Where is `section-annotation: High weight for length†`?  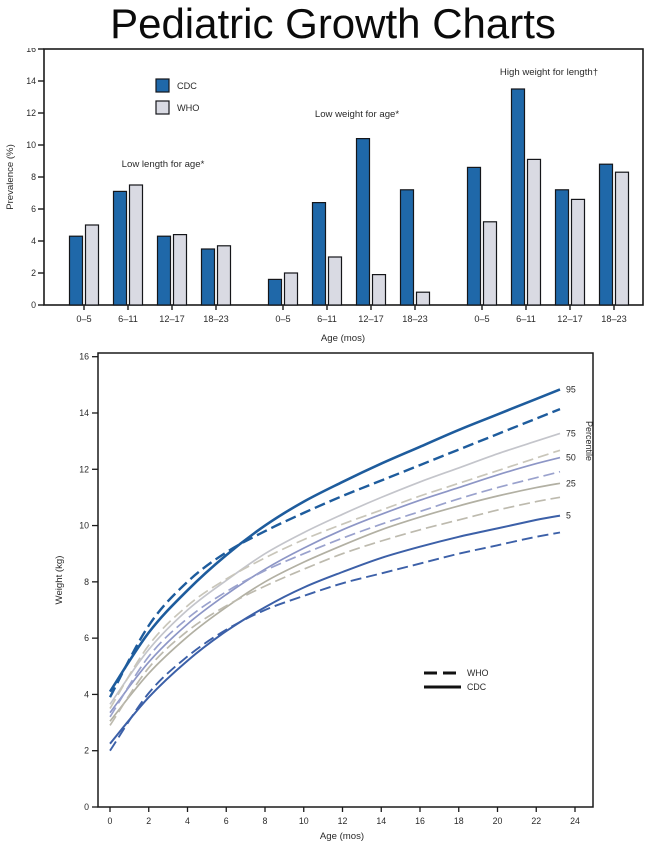 section-annotation: High weight for length† is located at coordinates (549, 72).